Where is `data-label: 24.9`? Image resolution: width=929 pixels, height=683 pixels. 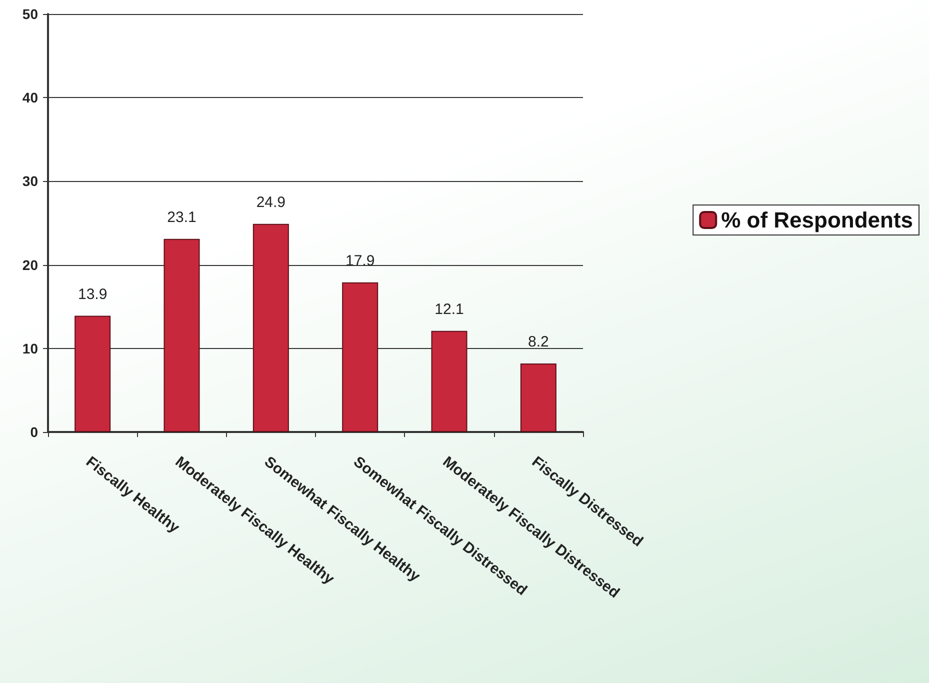 data-label: 24.9 is located at coordinates (271, 202).